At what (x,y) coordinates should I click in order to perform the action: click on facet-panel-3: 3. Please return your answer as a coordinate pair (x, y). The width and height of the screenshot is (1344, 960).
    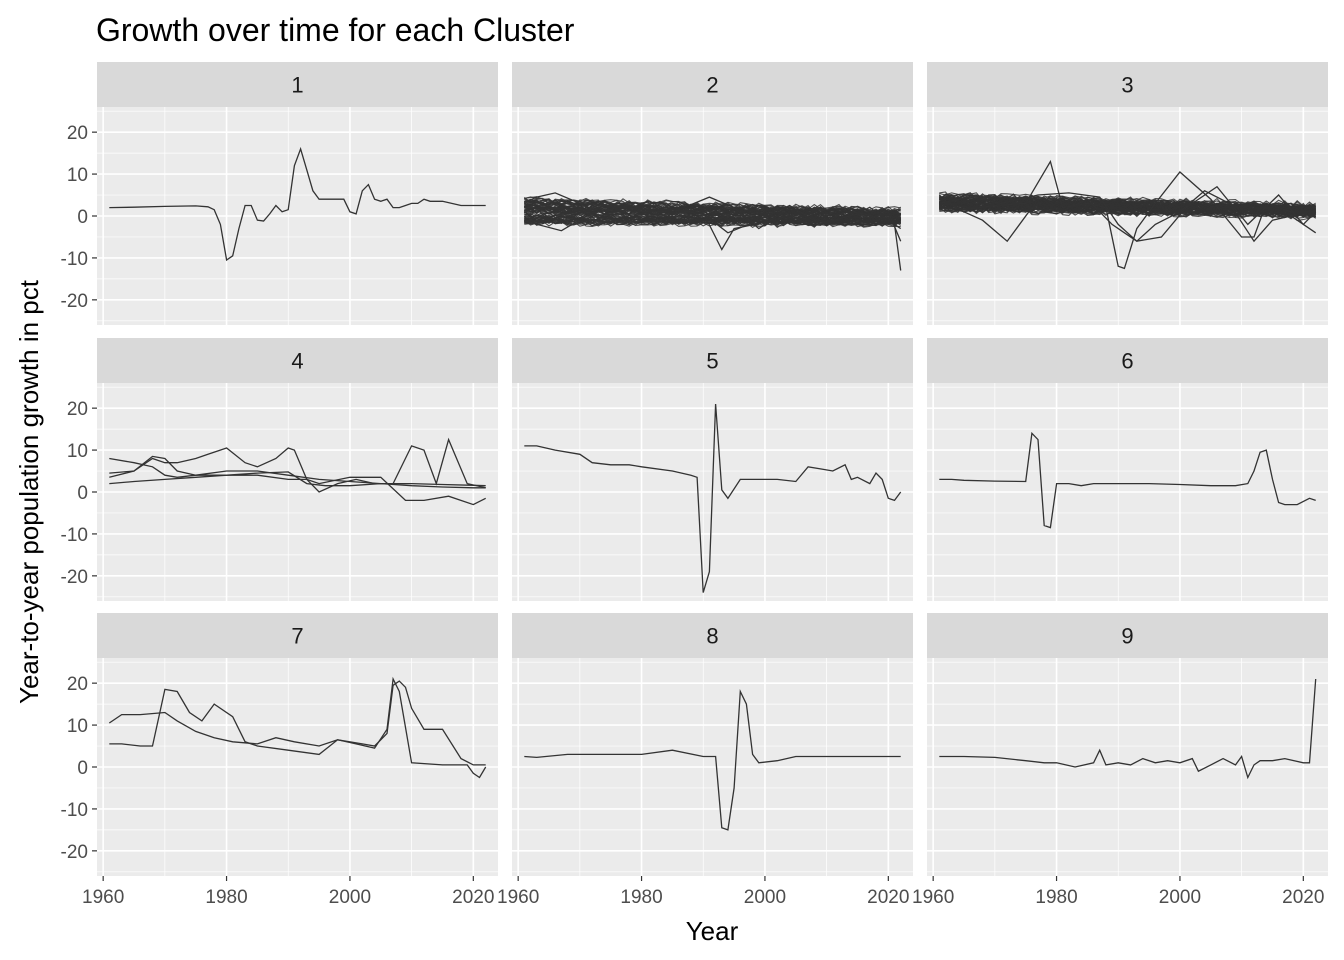
    Looking at the image, I should click on (1127, 193).